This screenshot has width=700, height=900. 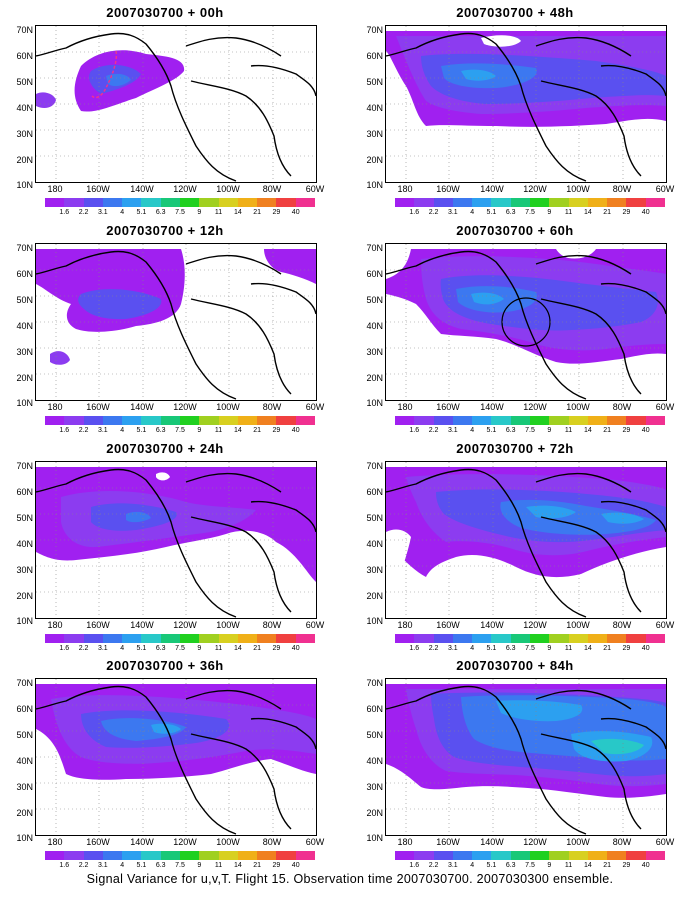 What do you see at coordinates (165, 230) in the screenshot?
I see `panel-title: 2007030700 + 12h` at bounding box center [165, 230].